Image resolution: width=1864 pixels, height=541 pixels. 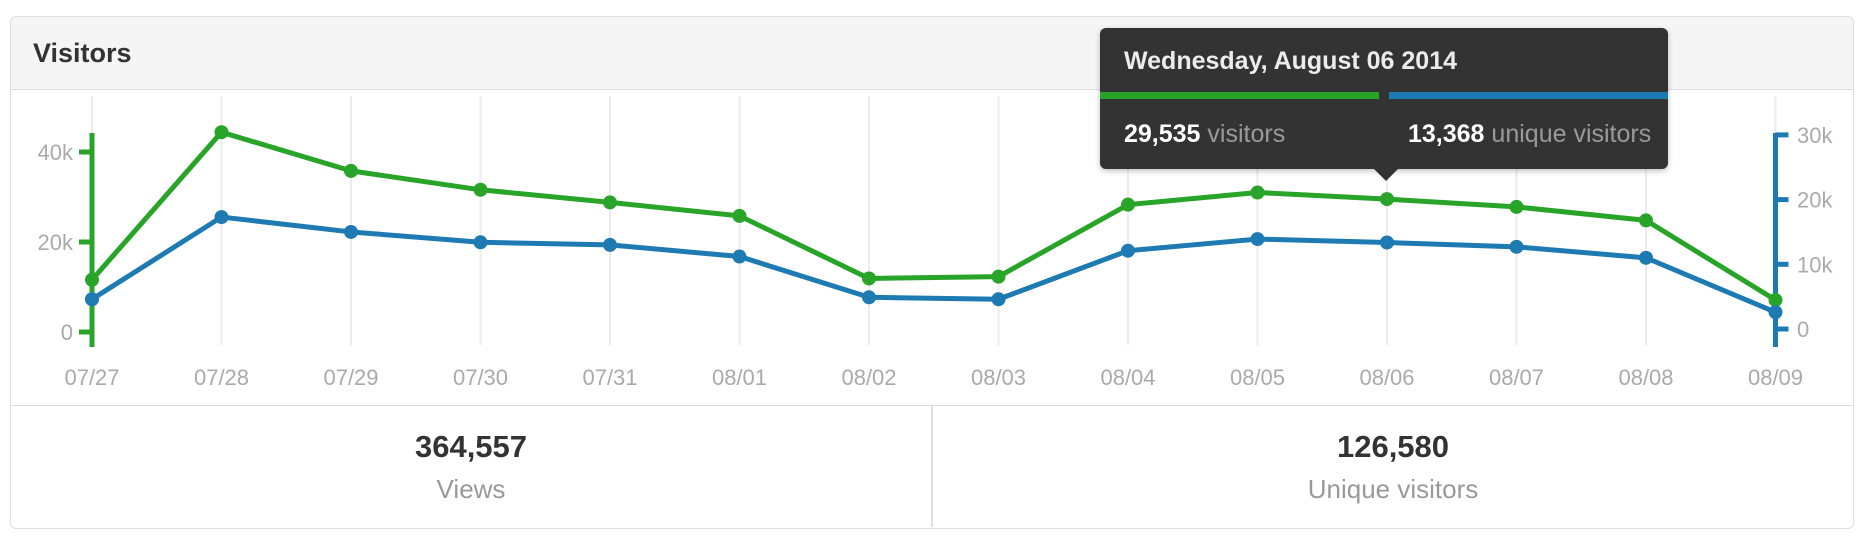 What do you see at coordinates (56, 242) in the screenshot?
I see `left-axis-tick-label: 20k` at bounding box center [56, 242].